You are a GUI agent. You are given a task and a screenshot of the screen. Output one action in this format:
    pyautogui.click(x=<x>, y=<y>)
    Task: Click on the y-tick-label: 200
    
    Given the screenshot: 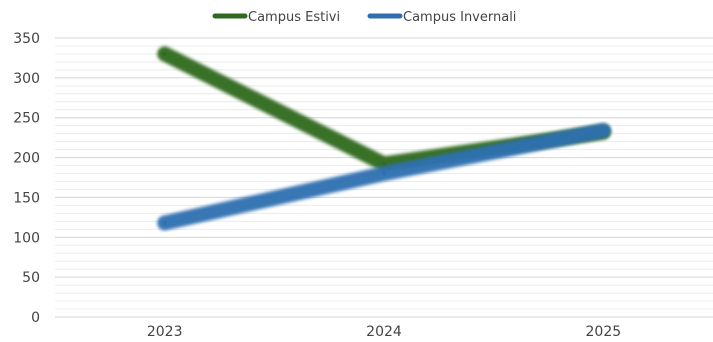 What is the action you would take?
    pyautogui.click(x=26, y=159)
    